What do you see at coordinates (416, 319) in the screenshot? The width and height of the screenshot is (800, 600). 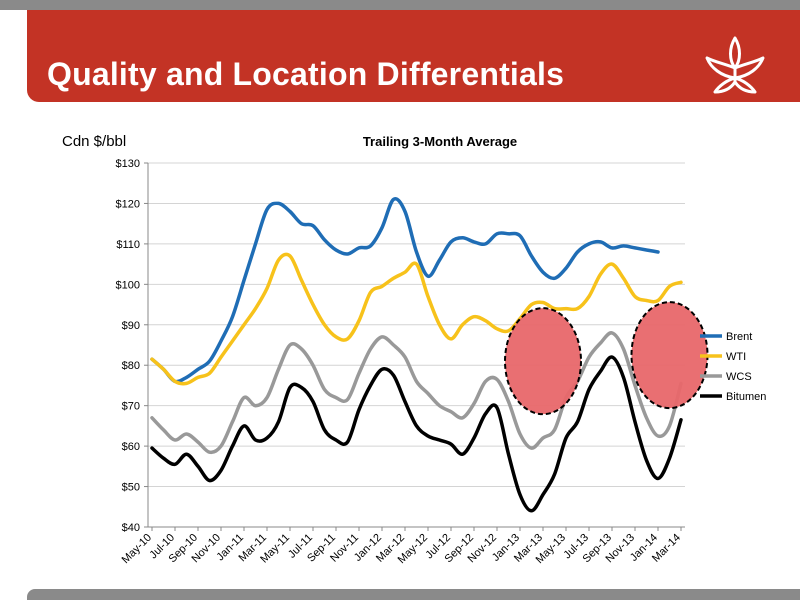 I see `series-line-wti` at bounding box center [416, 319].